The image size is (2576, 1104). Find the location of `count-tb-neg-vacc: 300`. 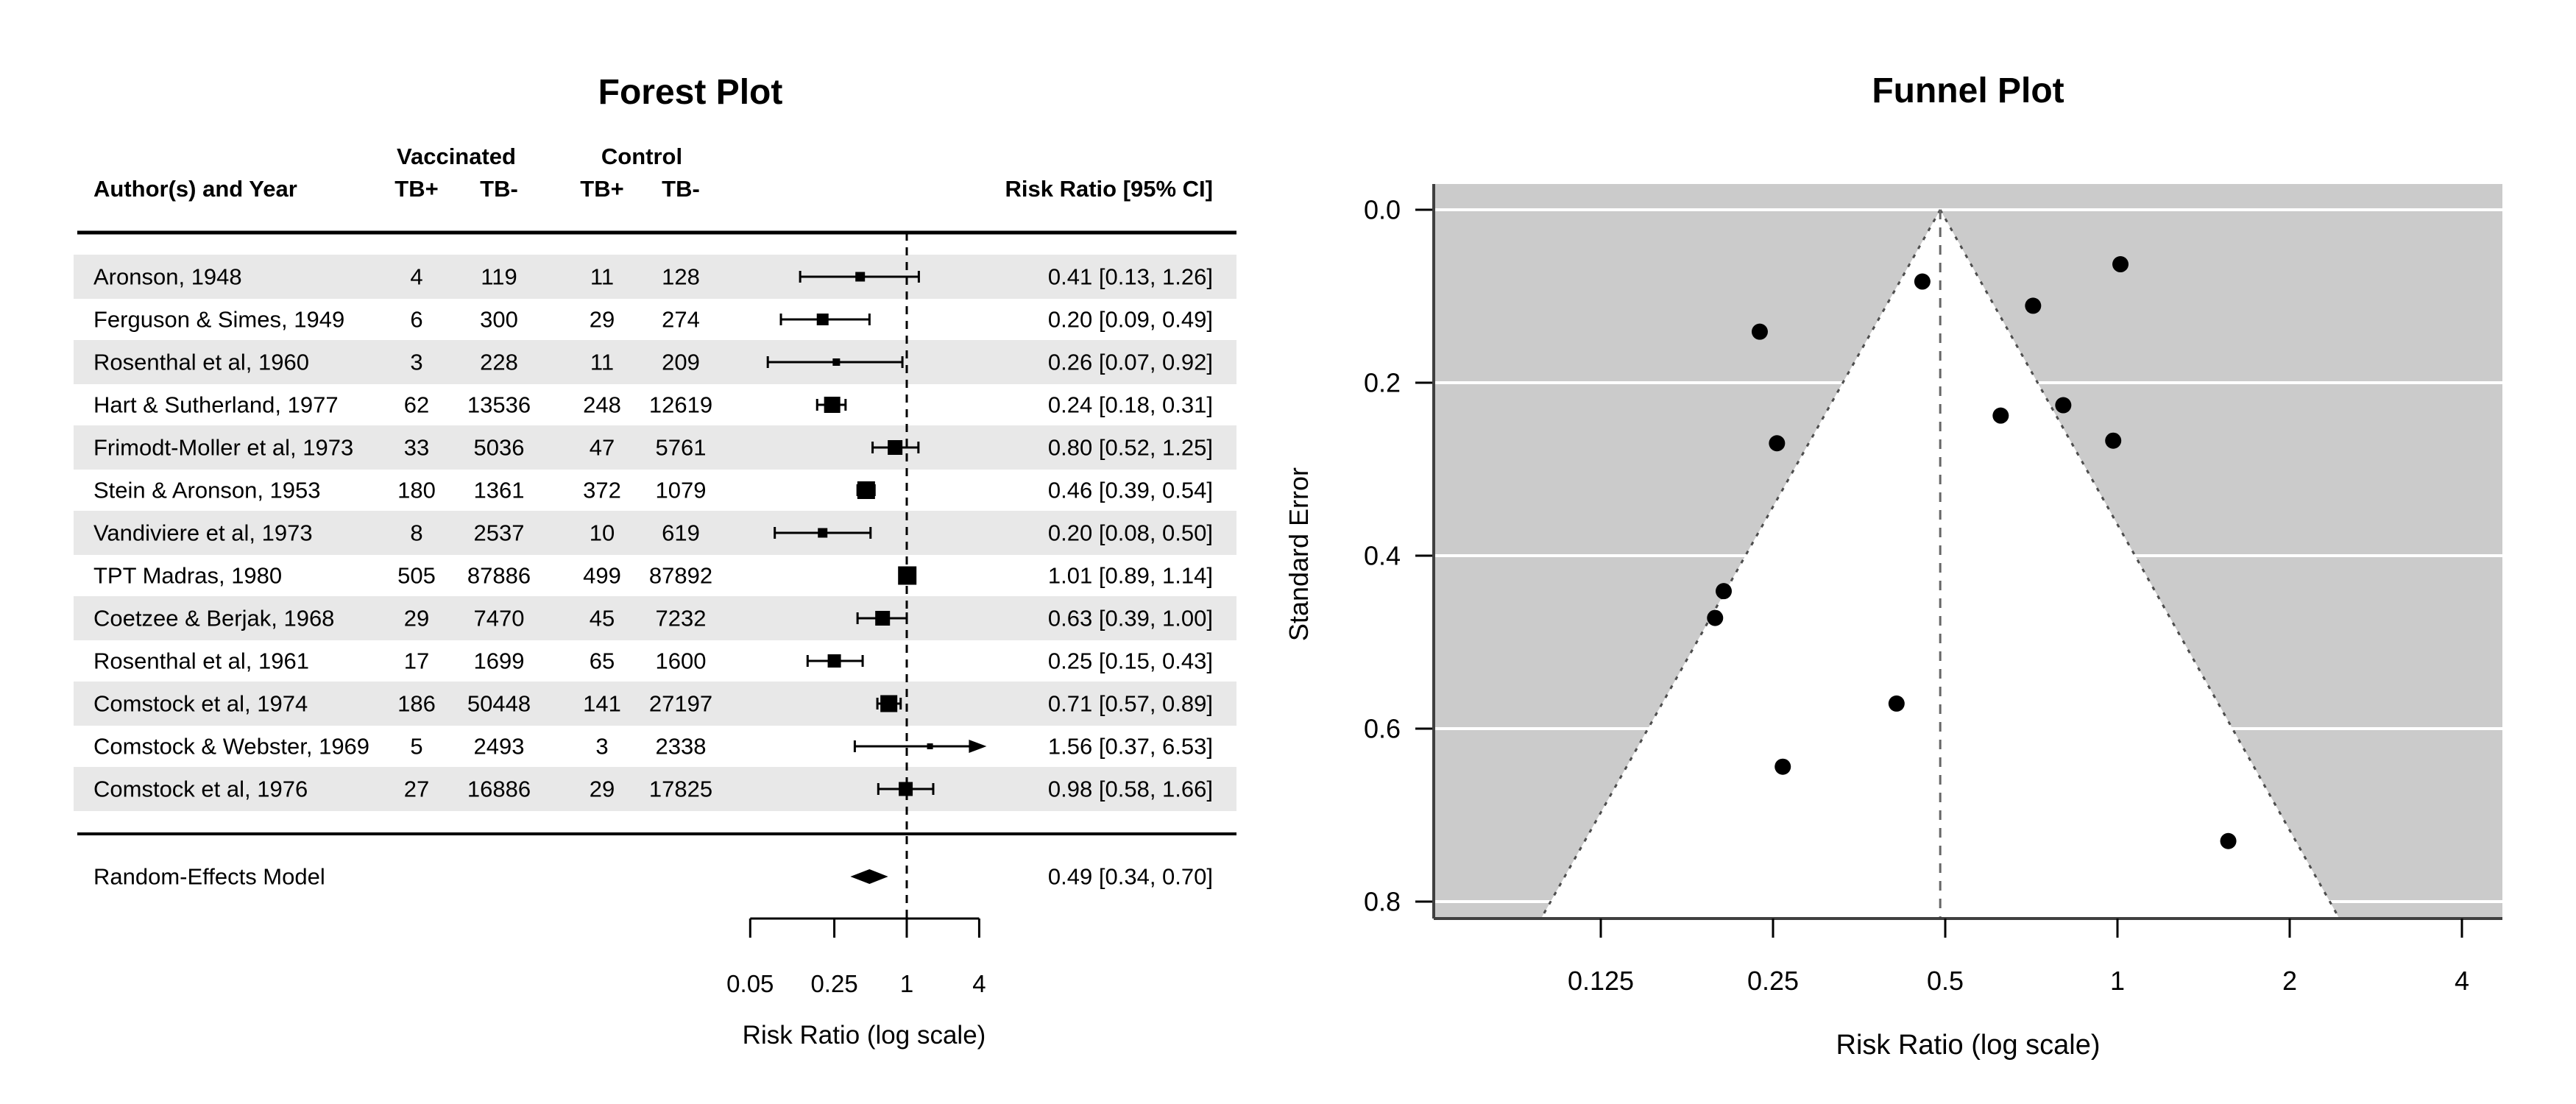

count-tb-neg-vacc: 300 is located at coordinates (499, 320).